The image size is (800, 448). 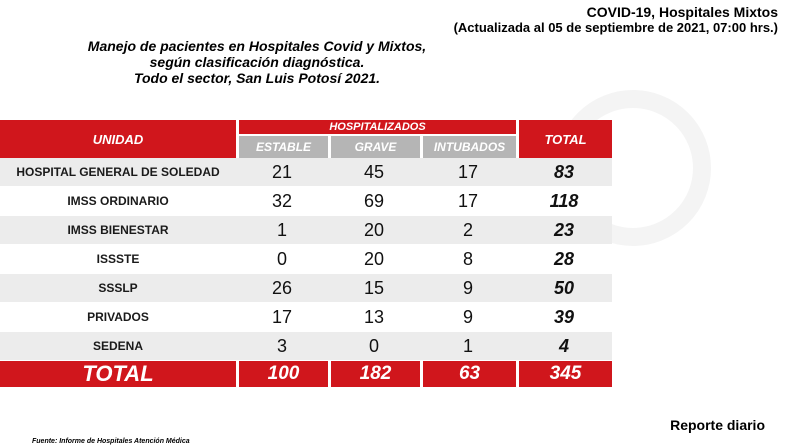 What do you see at coordinates (118, 288) in the screenshot?
I see `unit-name: SSSLP` at bounding box center [118, 288].